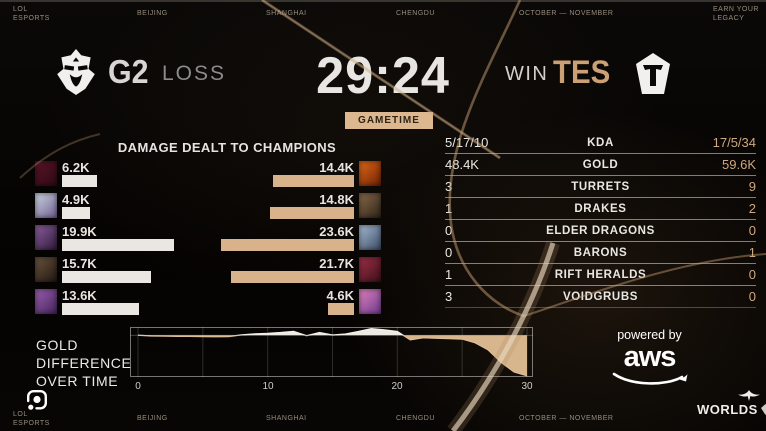  I want to click on event-dates-bottom: OCTOBER — NOVEMBER, so click(566, 418).